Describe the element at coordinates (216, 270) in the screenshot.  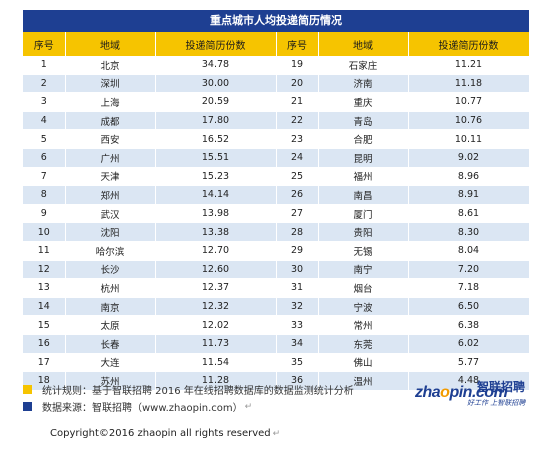
I see `cell-count: 12.60` at that location.